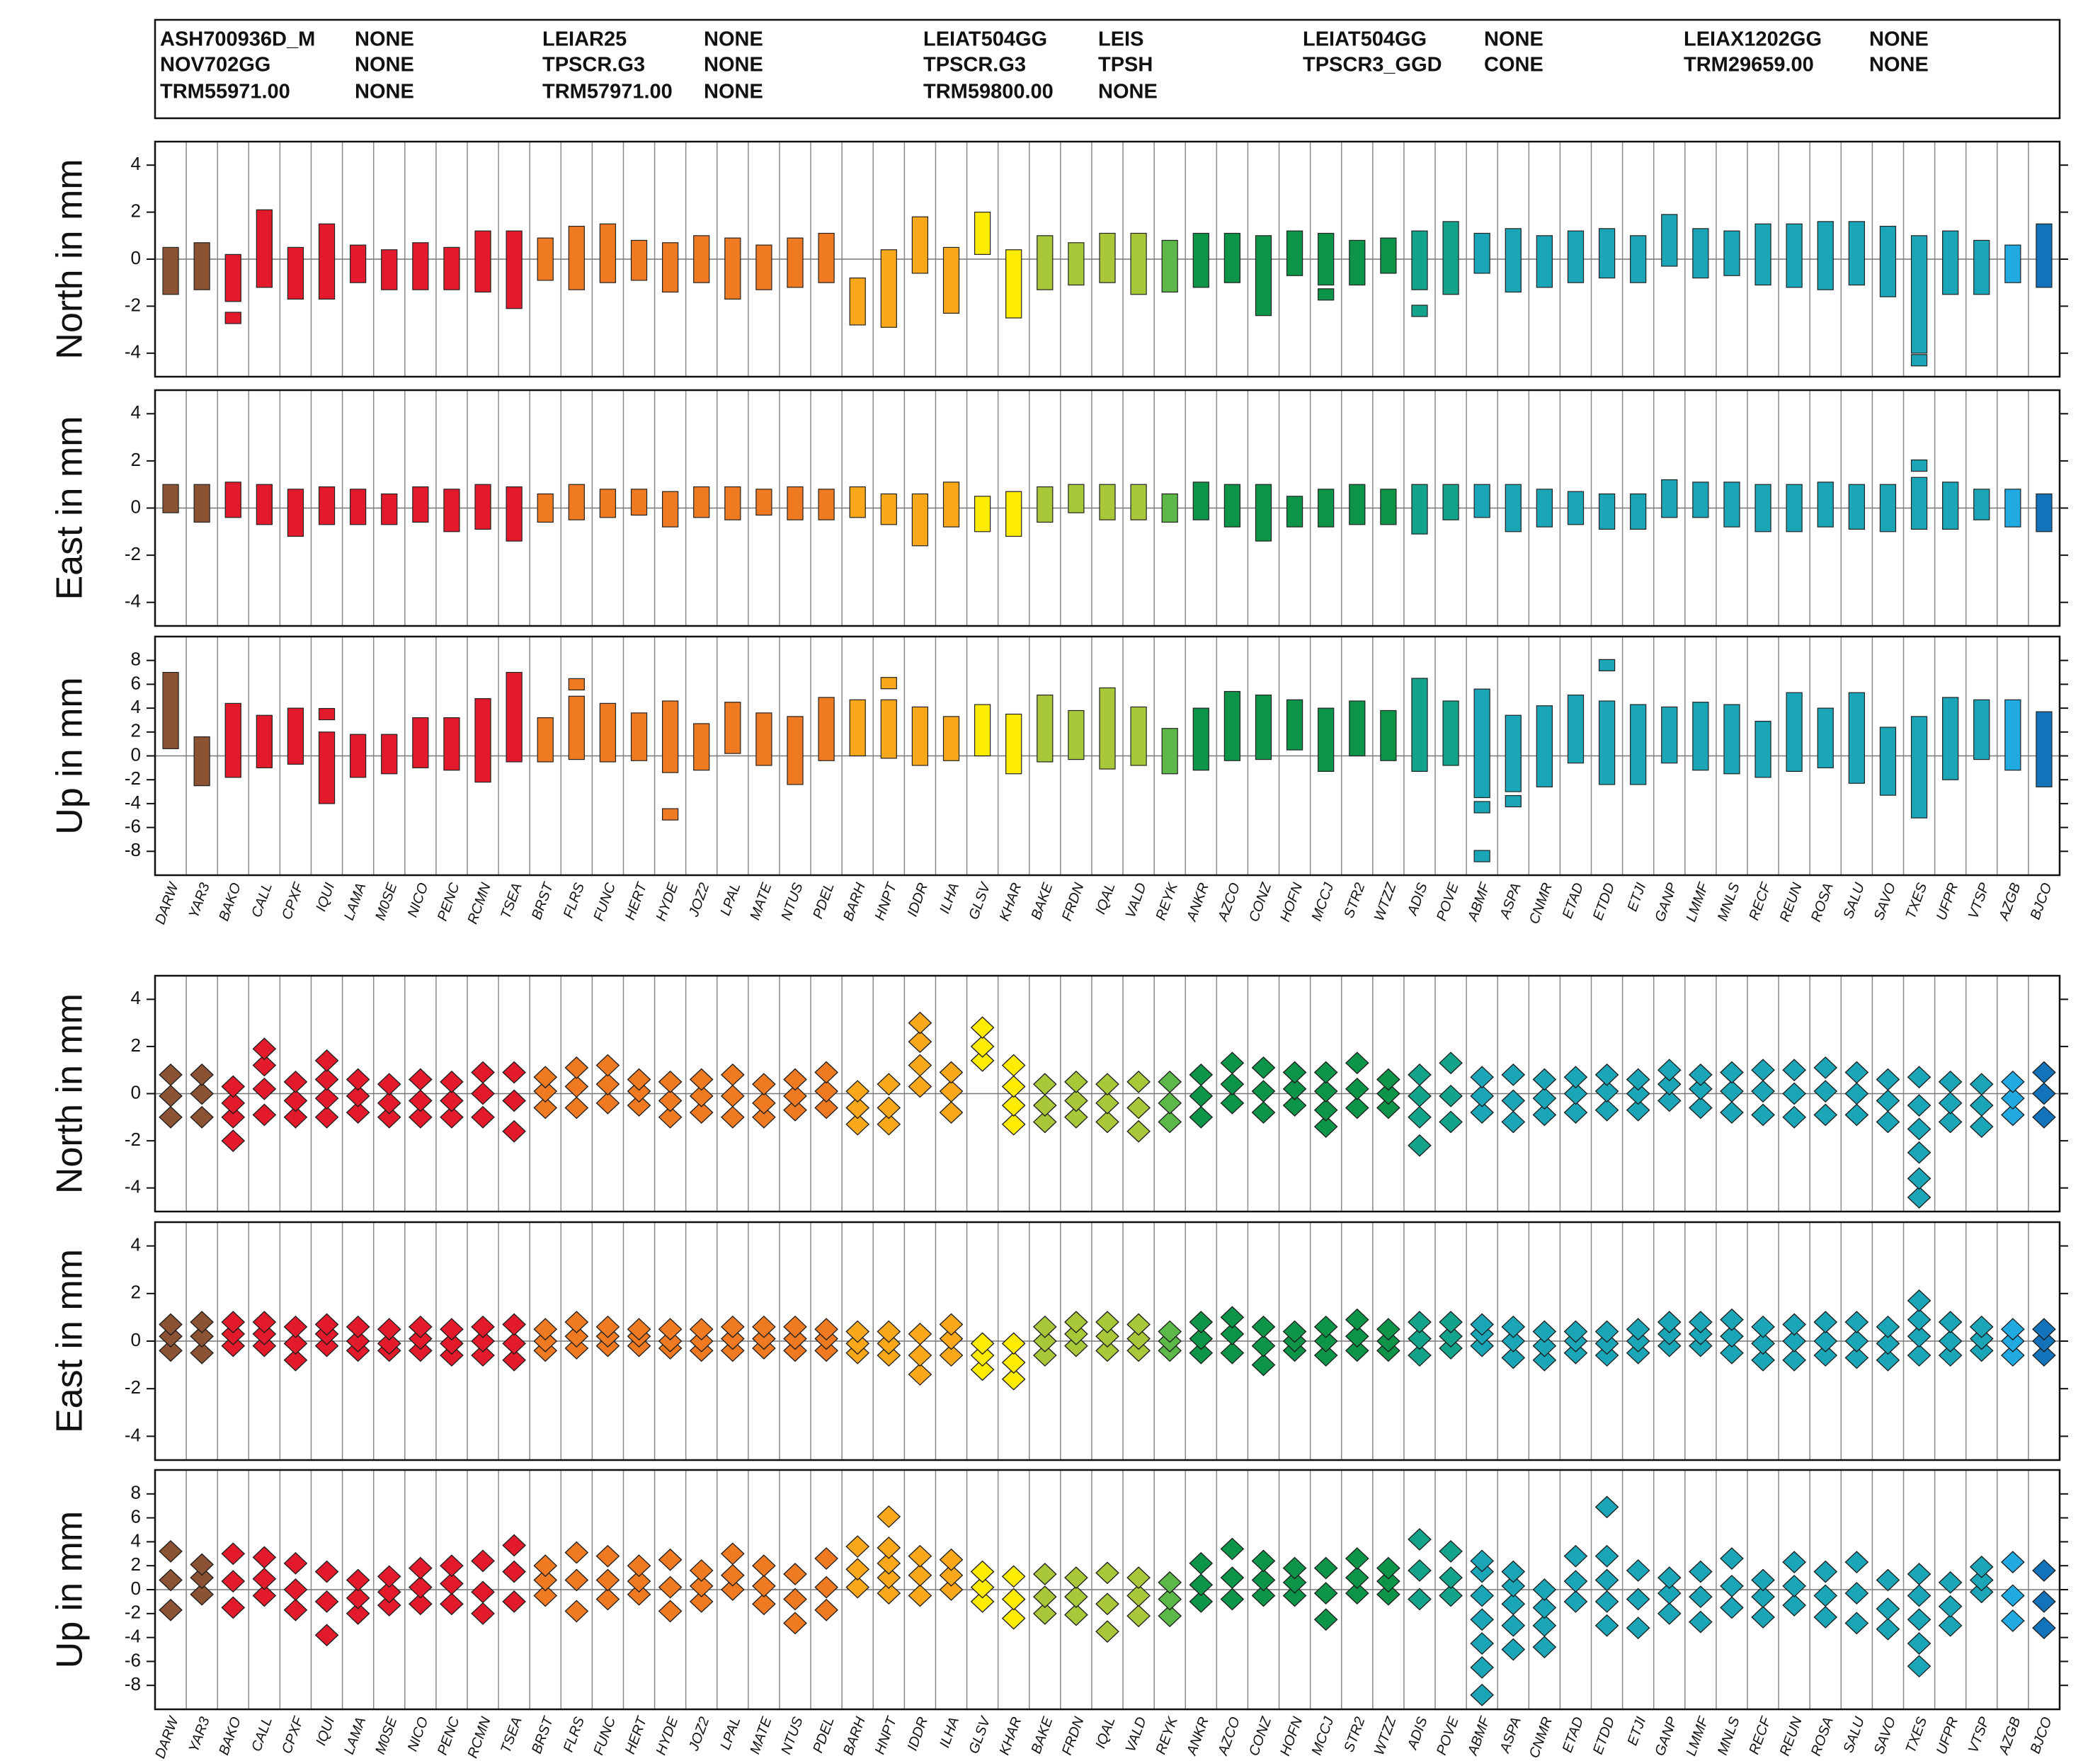 The width and height of the screenshot is (2100, 1761). What do you see at coordinates (1919, 465) in the screenshot?
I see `outlier` at bounding box center [1919, 465].